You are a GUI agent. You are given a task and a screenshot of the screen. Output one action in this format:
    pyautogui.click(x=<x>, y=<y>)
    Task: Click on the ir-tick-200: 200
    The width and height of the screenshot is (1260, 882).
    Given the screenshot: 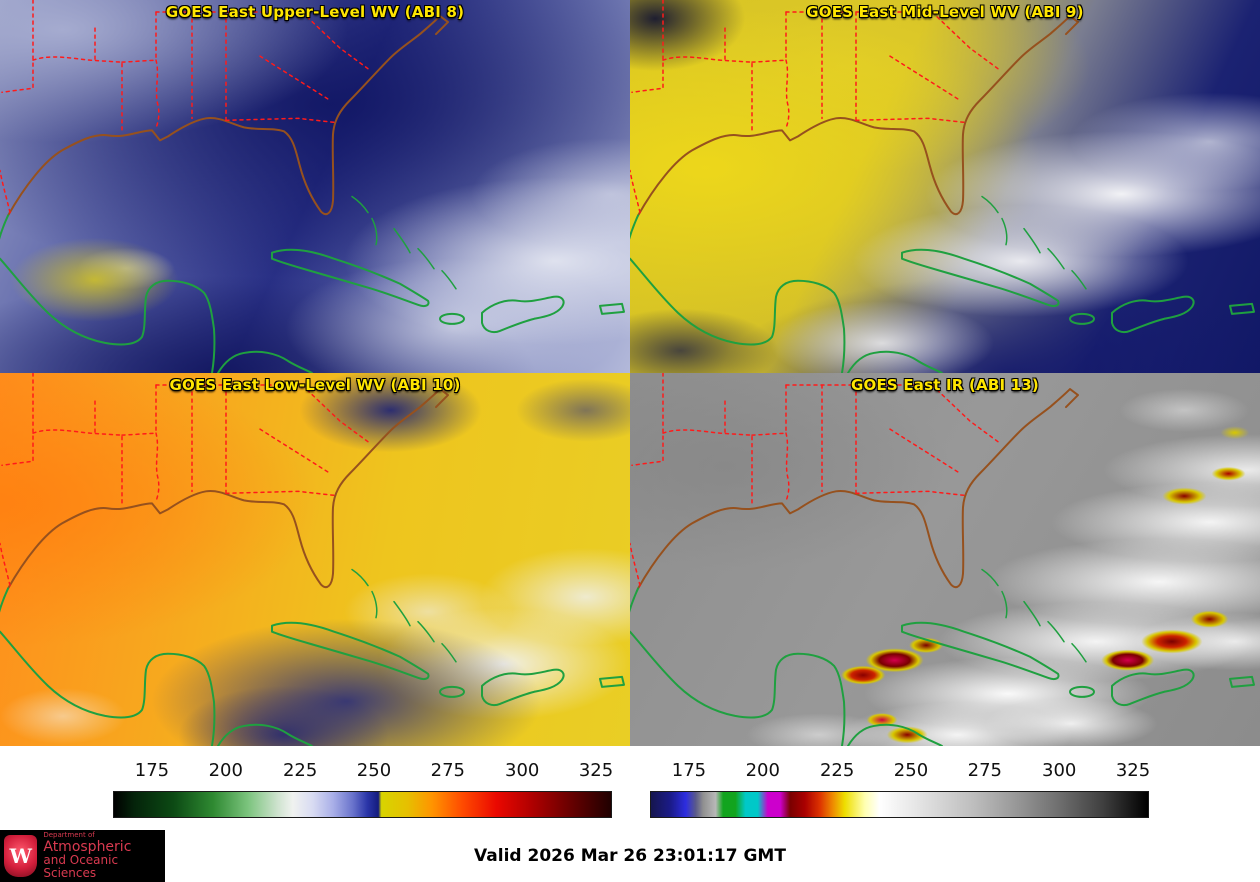 What is the action you would take?
    pyautogui.click(x=762, y=770)
    